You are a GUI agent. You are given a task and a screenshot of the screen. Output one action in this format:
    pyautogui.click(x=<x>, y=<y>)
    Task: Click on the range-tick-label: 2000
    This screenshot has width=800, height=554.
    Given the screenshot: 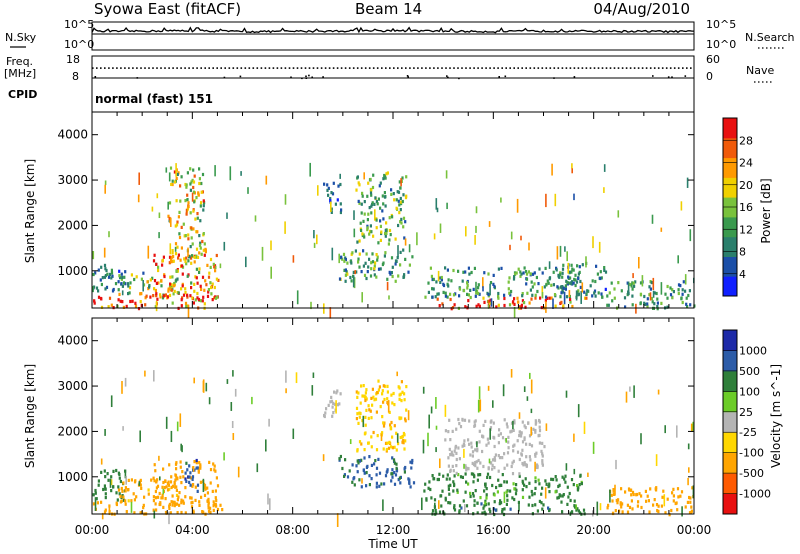 What is the action you would take?
    pyautogui.click(x=72, y=431)
    